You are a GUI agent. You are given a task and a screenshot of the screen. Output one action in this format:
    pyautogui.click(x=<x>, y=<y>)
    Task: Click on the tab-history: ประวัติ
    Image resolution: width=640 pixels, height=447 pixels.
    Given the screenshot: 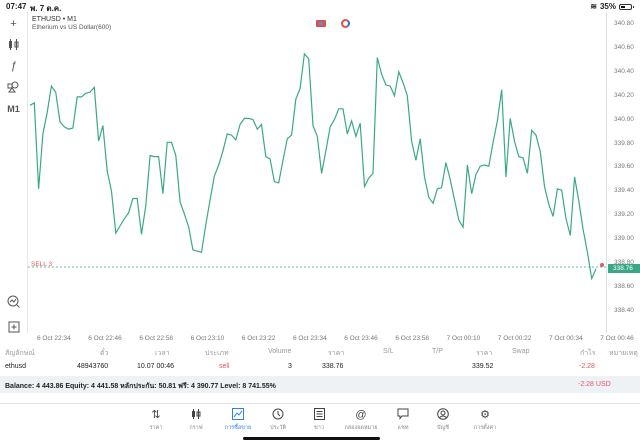 What is the action you would take?
    pyautogui.click(x=278, y=420)
    